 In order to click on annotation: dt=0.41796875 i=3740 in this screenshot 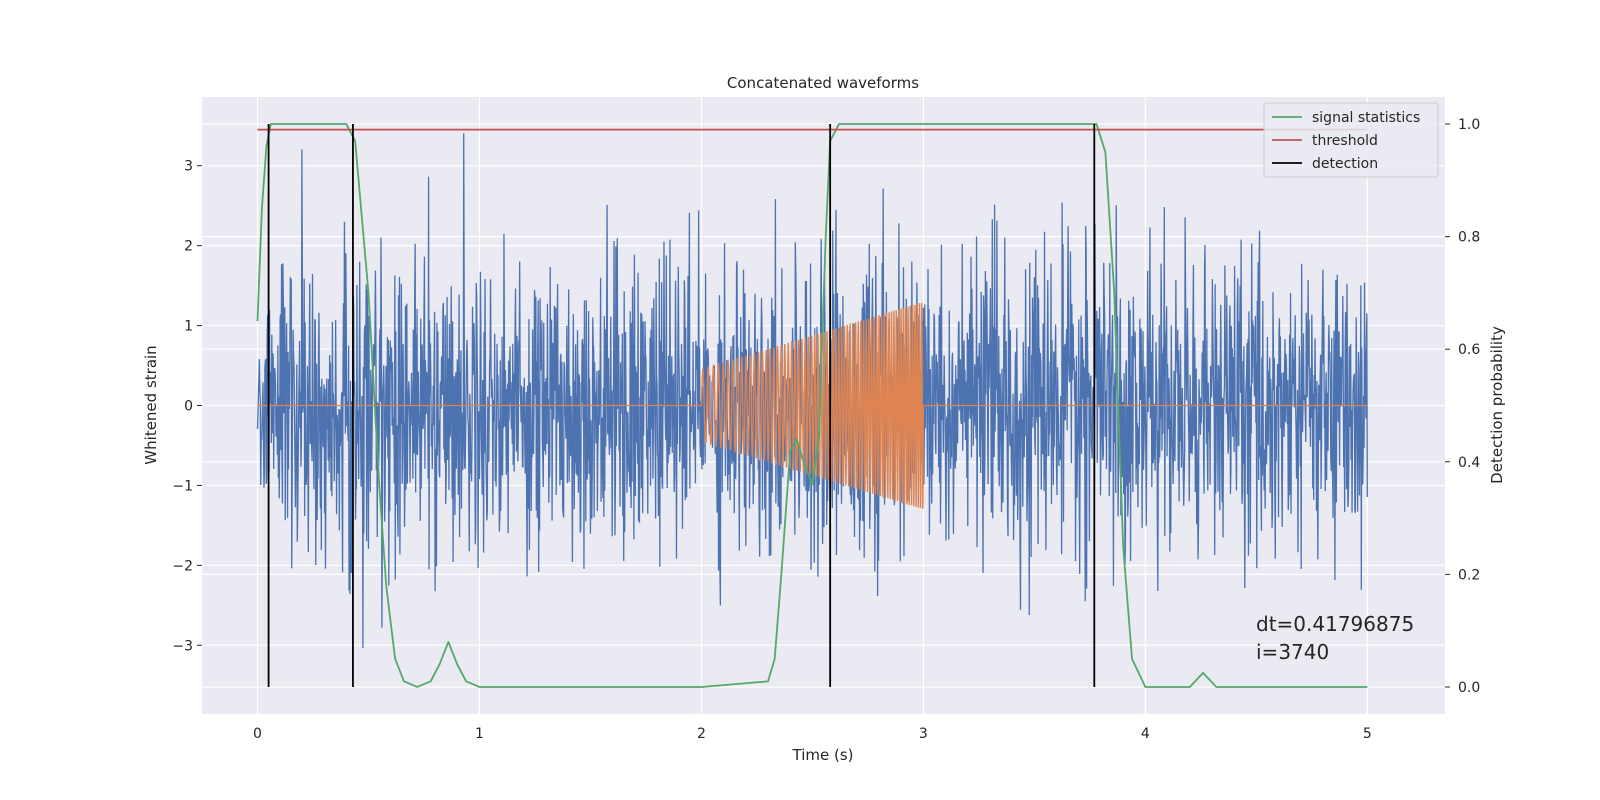, I will do `click(1335, 638)`.